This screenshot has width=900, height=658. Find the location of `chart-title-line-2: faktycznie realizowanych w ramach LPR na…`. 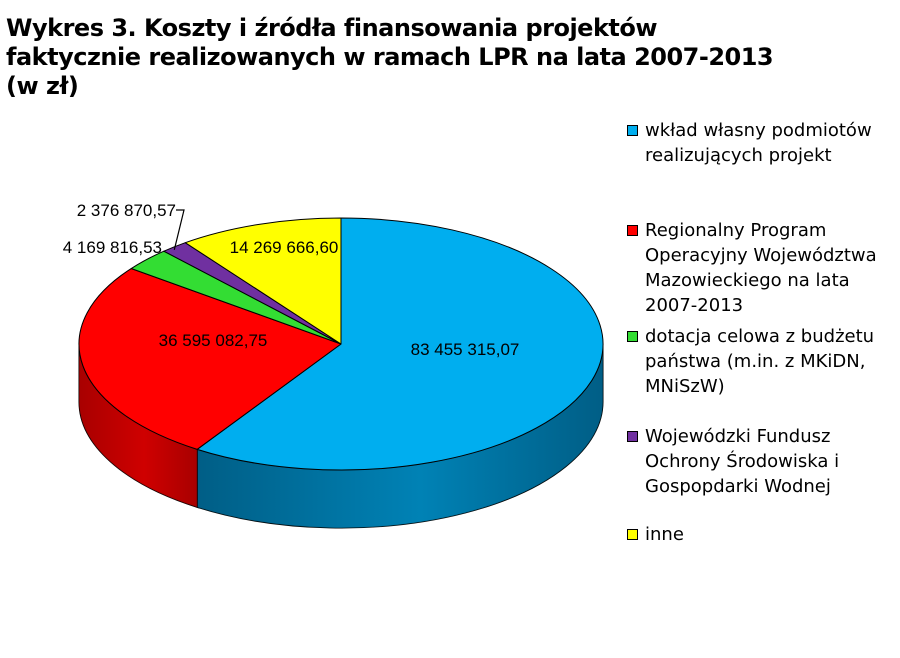

chart-title-line-2: faktycznie realizowanych w ramach LPR na… is located at coordinates (390, 57).